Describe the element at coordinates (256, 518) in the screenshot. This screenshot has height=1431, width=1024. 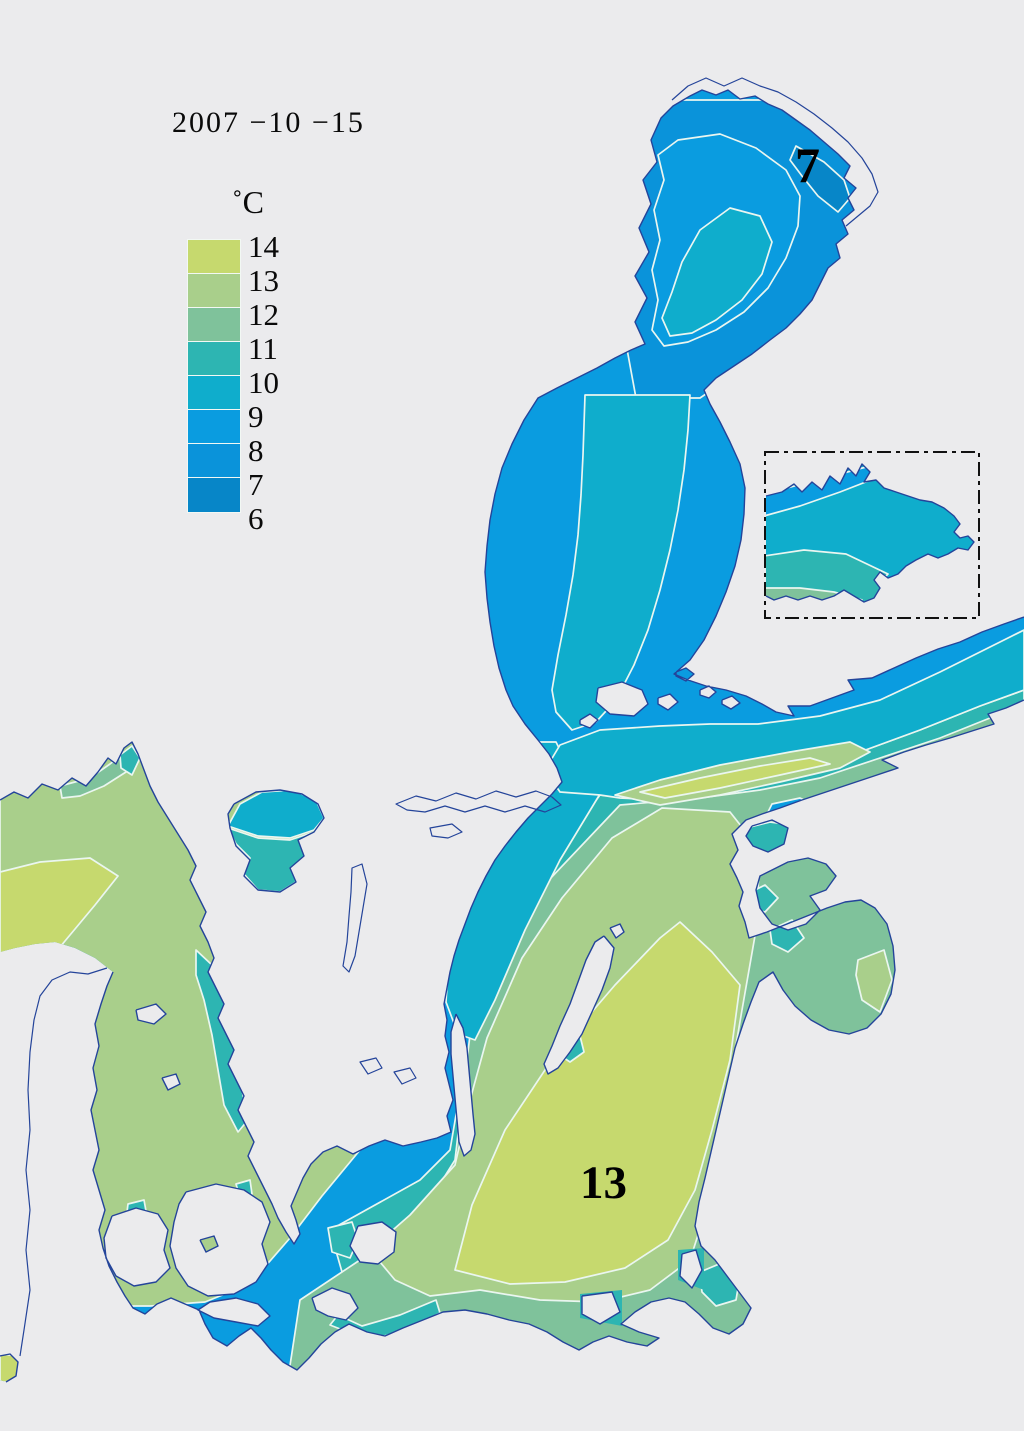
I see `legend-tick-label: 6` at that location.